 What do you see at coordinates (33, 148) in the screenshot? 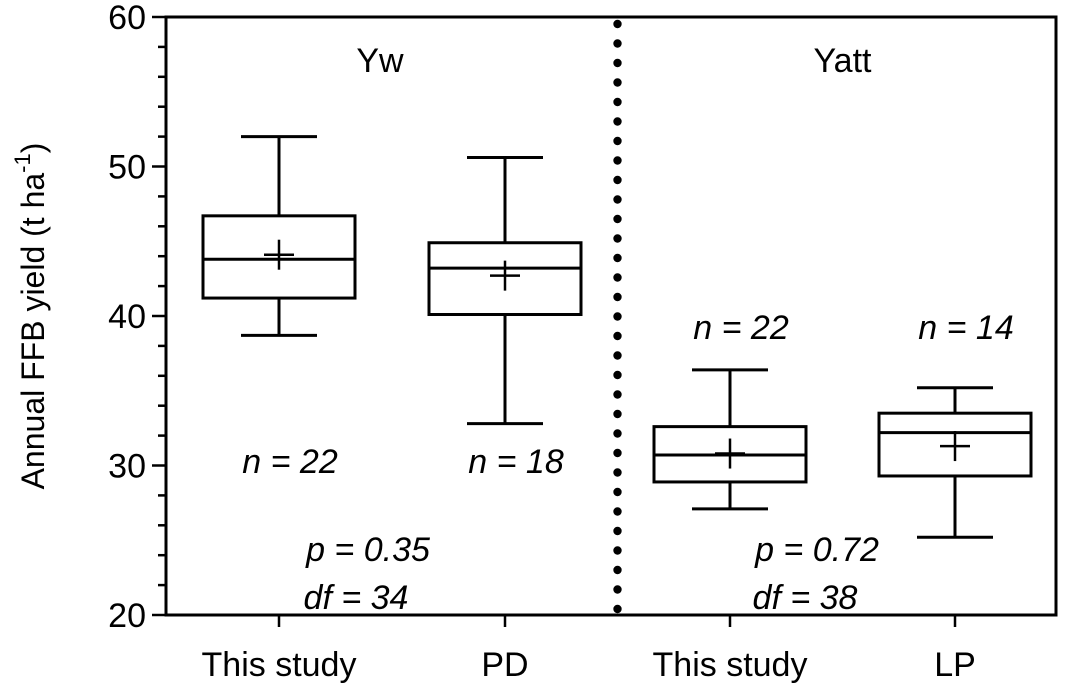
I see `y-axis-title-close: )` at bounding box center [33, 148].